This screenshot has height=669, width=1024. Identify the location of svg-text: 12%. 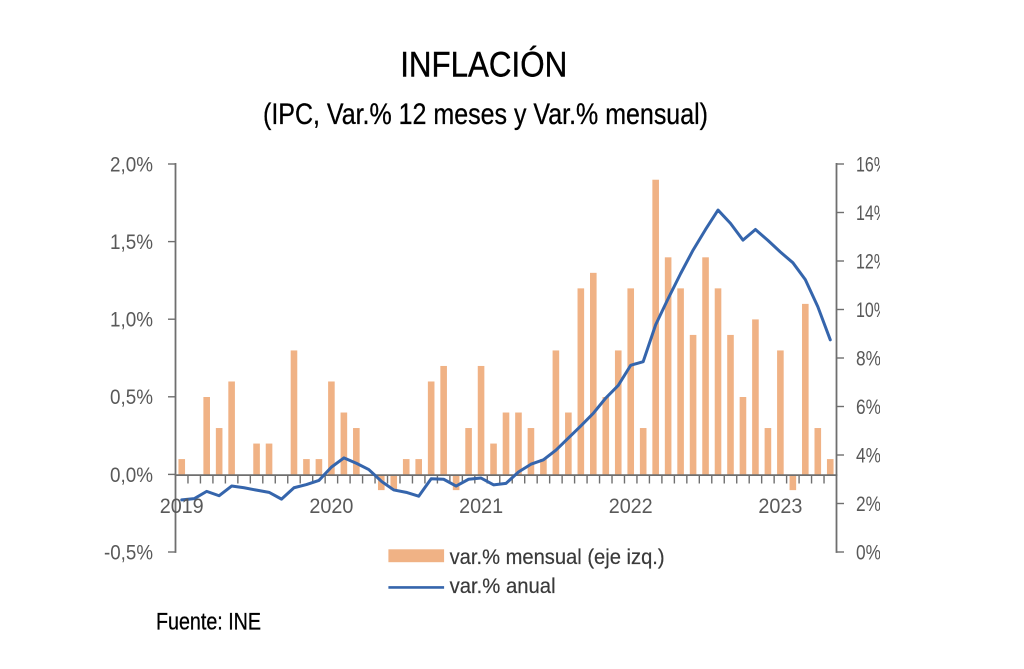
(872, 261).